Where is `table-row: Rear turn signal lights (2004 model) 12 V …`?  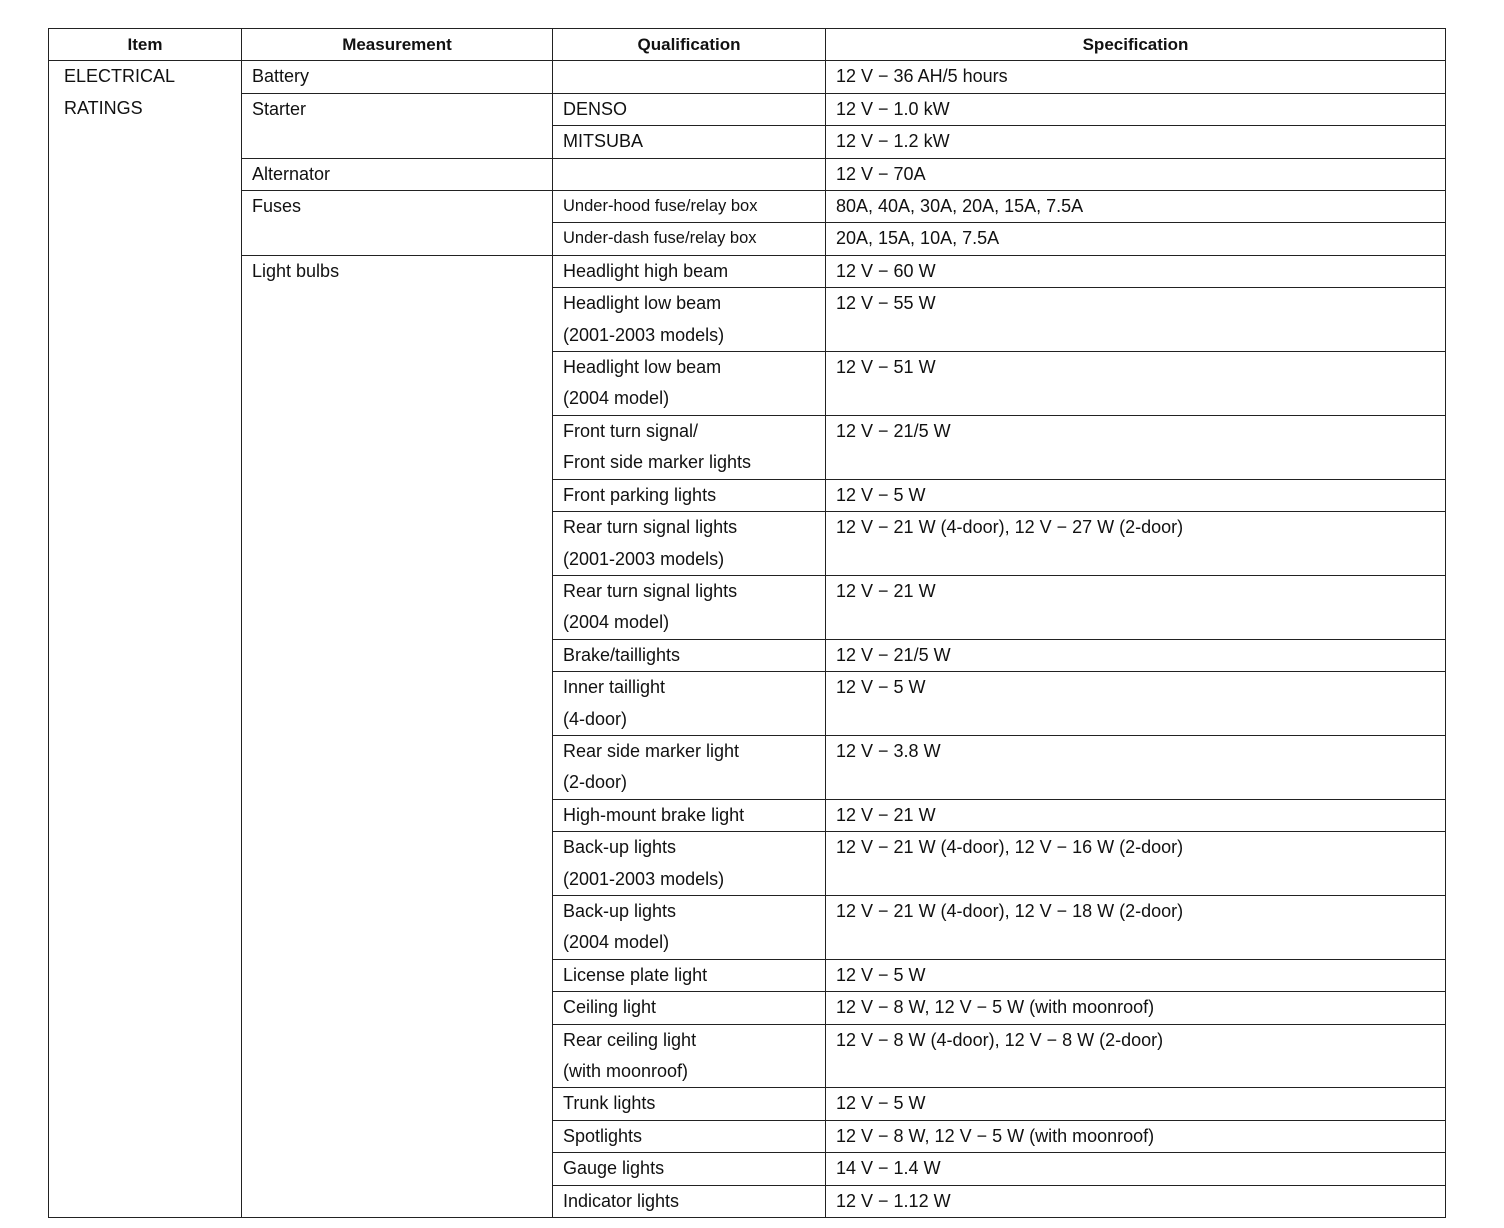
table-row: Rear turn signal lights (2004 model) 12 V … is located at coordinates (747, 607).